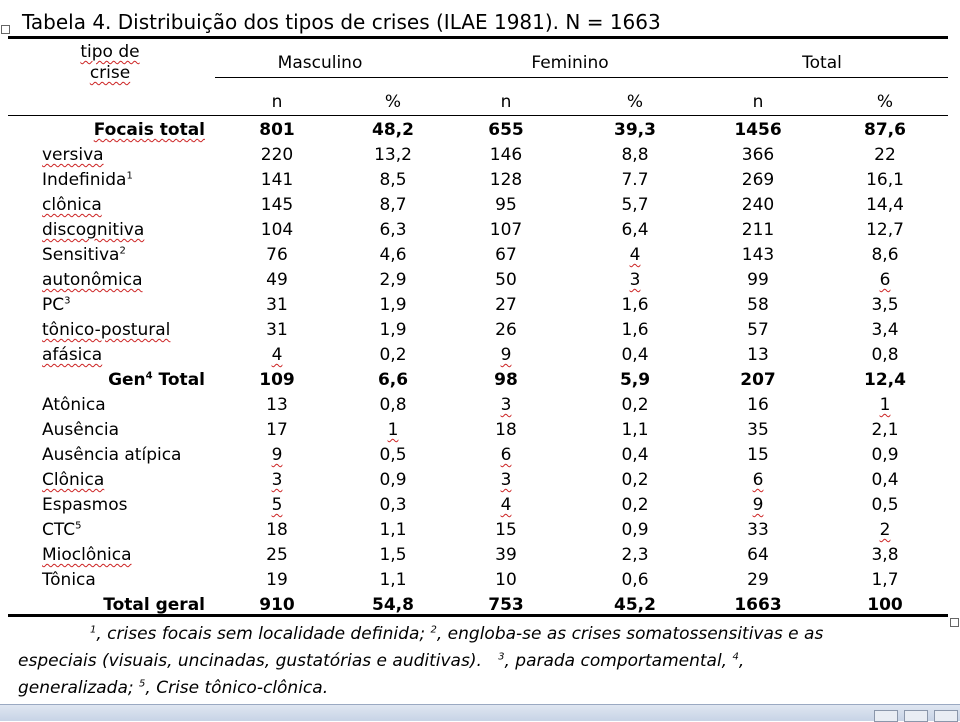 The width and height of the screenshot is (960, 722). What do you see at coordinates (393, 380) in the screenshot?
I see `table-cell: 6,6` at bounding box center [393, 380].